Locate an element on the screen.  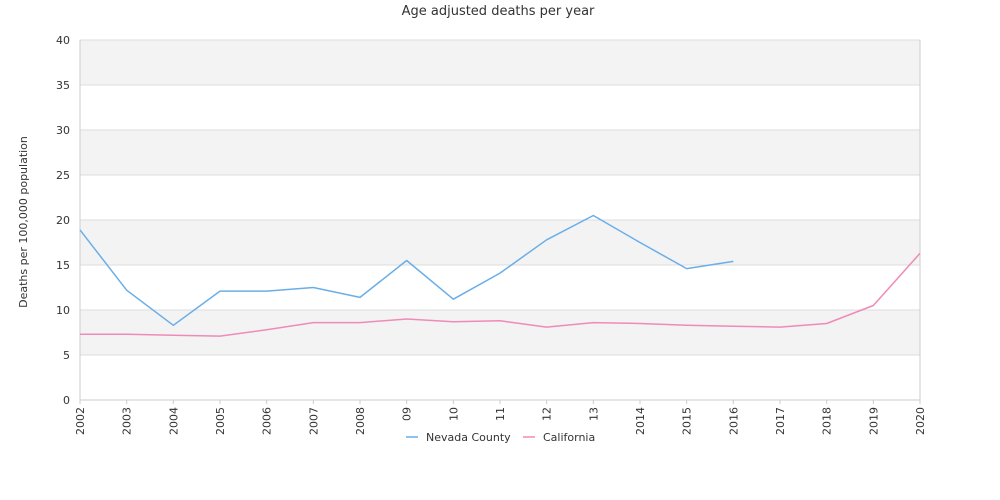
y-tick-labels: 0 5 10 15 20 25 30 35 40 is located at coordinates (63, 220).